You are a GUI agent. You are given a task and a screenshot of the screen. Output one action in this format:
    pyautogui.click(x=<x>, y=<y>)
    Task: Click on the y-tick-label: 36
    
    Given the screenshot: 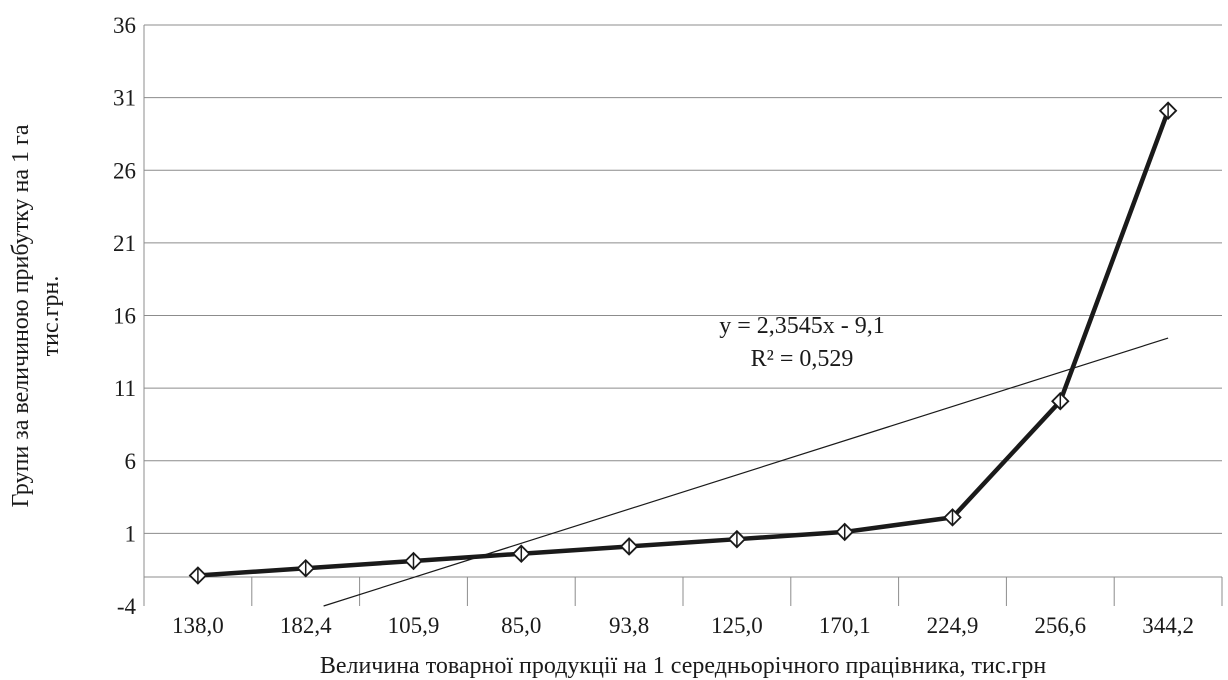 What is the action you would take?
    pyautogui.click(x=124, y=25)
    